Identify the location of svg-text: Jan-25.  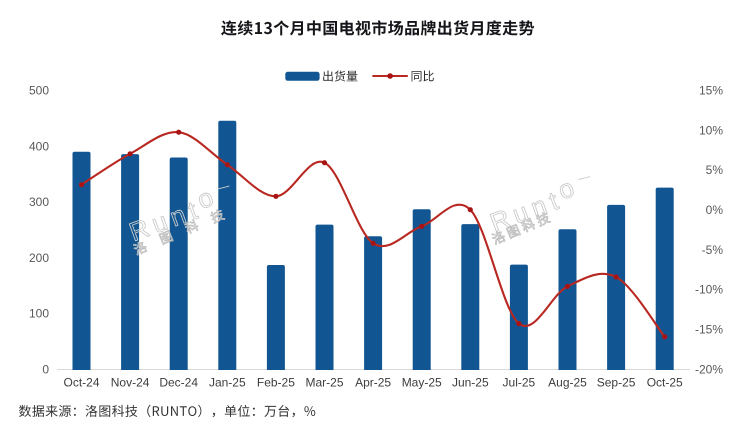
(227, 382).